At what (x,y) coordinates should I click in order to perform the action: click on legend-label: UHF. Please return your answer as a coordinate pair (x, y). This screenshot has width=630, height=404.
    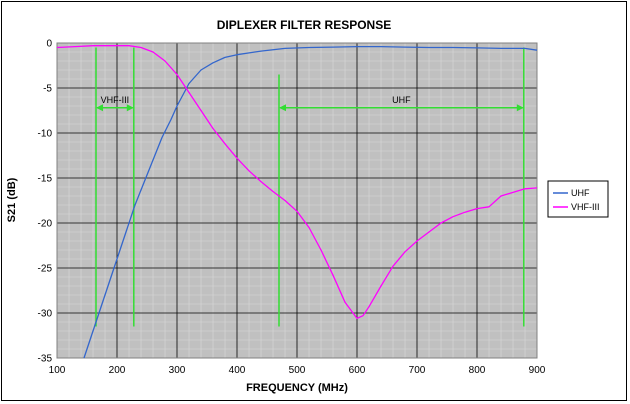
    Looking at the image, I should click on (580, 193).